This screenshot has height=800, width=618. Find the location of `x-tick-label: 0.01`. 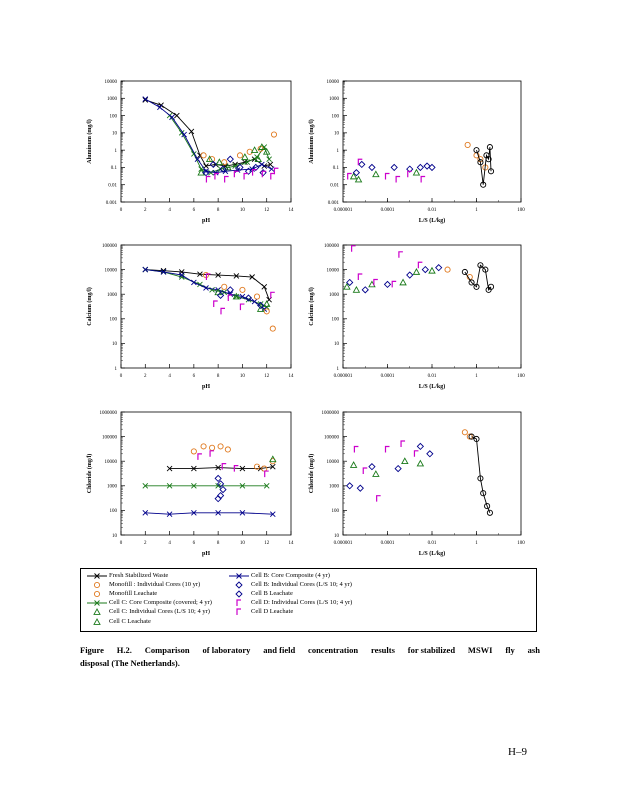

x-tick-label: 0.01 is located at coordinates (432, 543).